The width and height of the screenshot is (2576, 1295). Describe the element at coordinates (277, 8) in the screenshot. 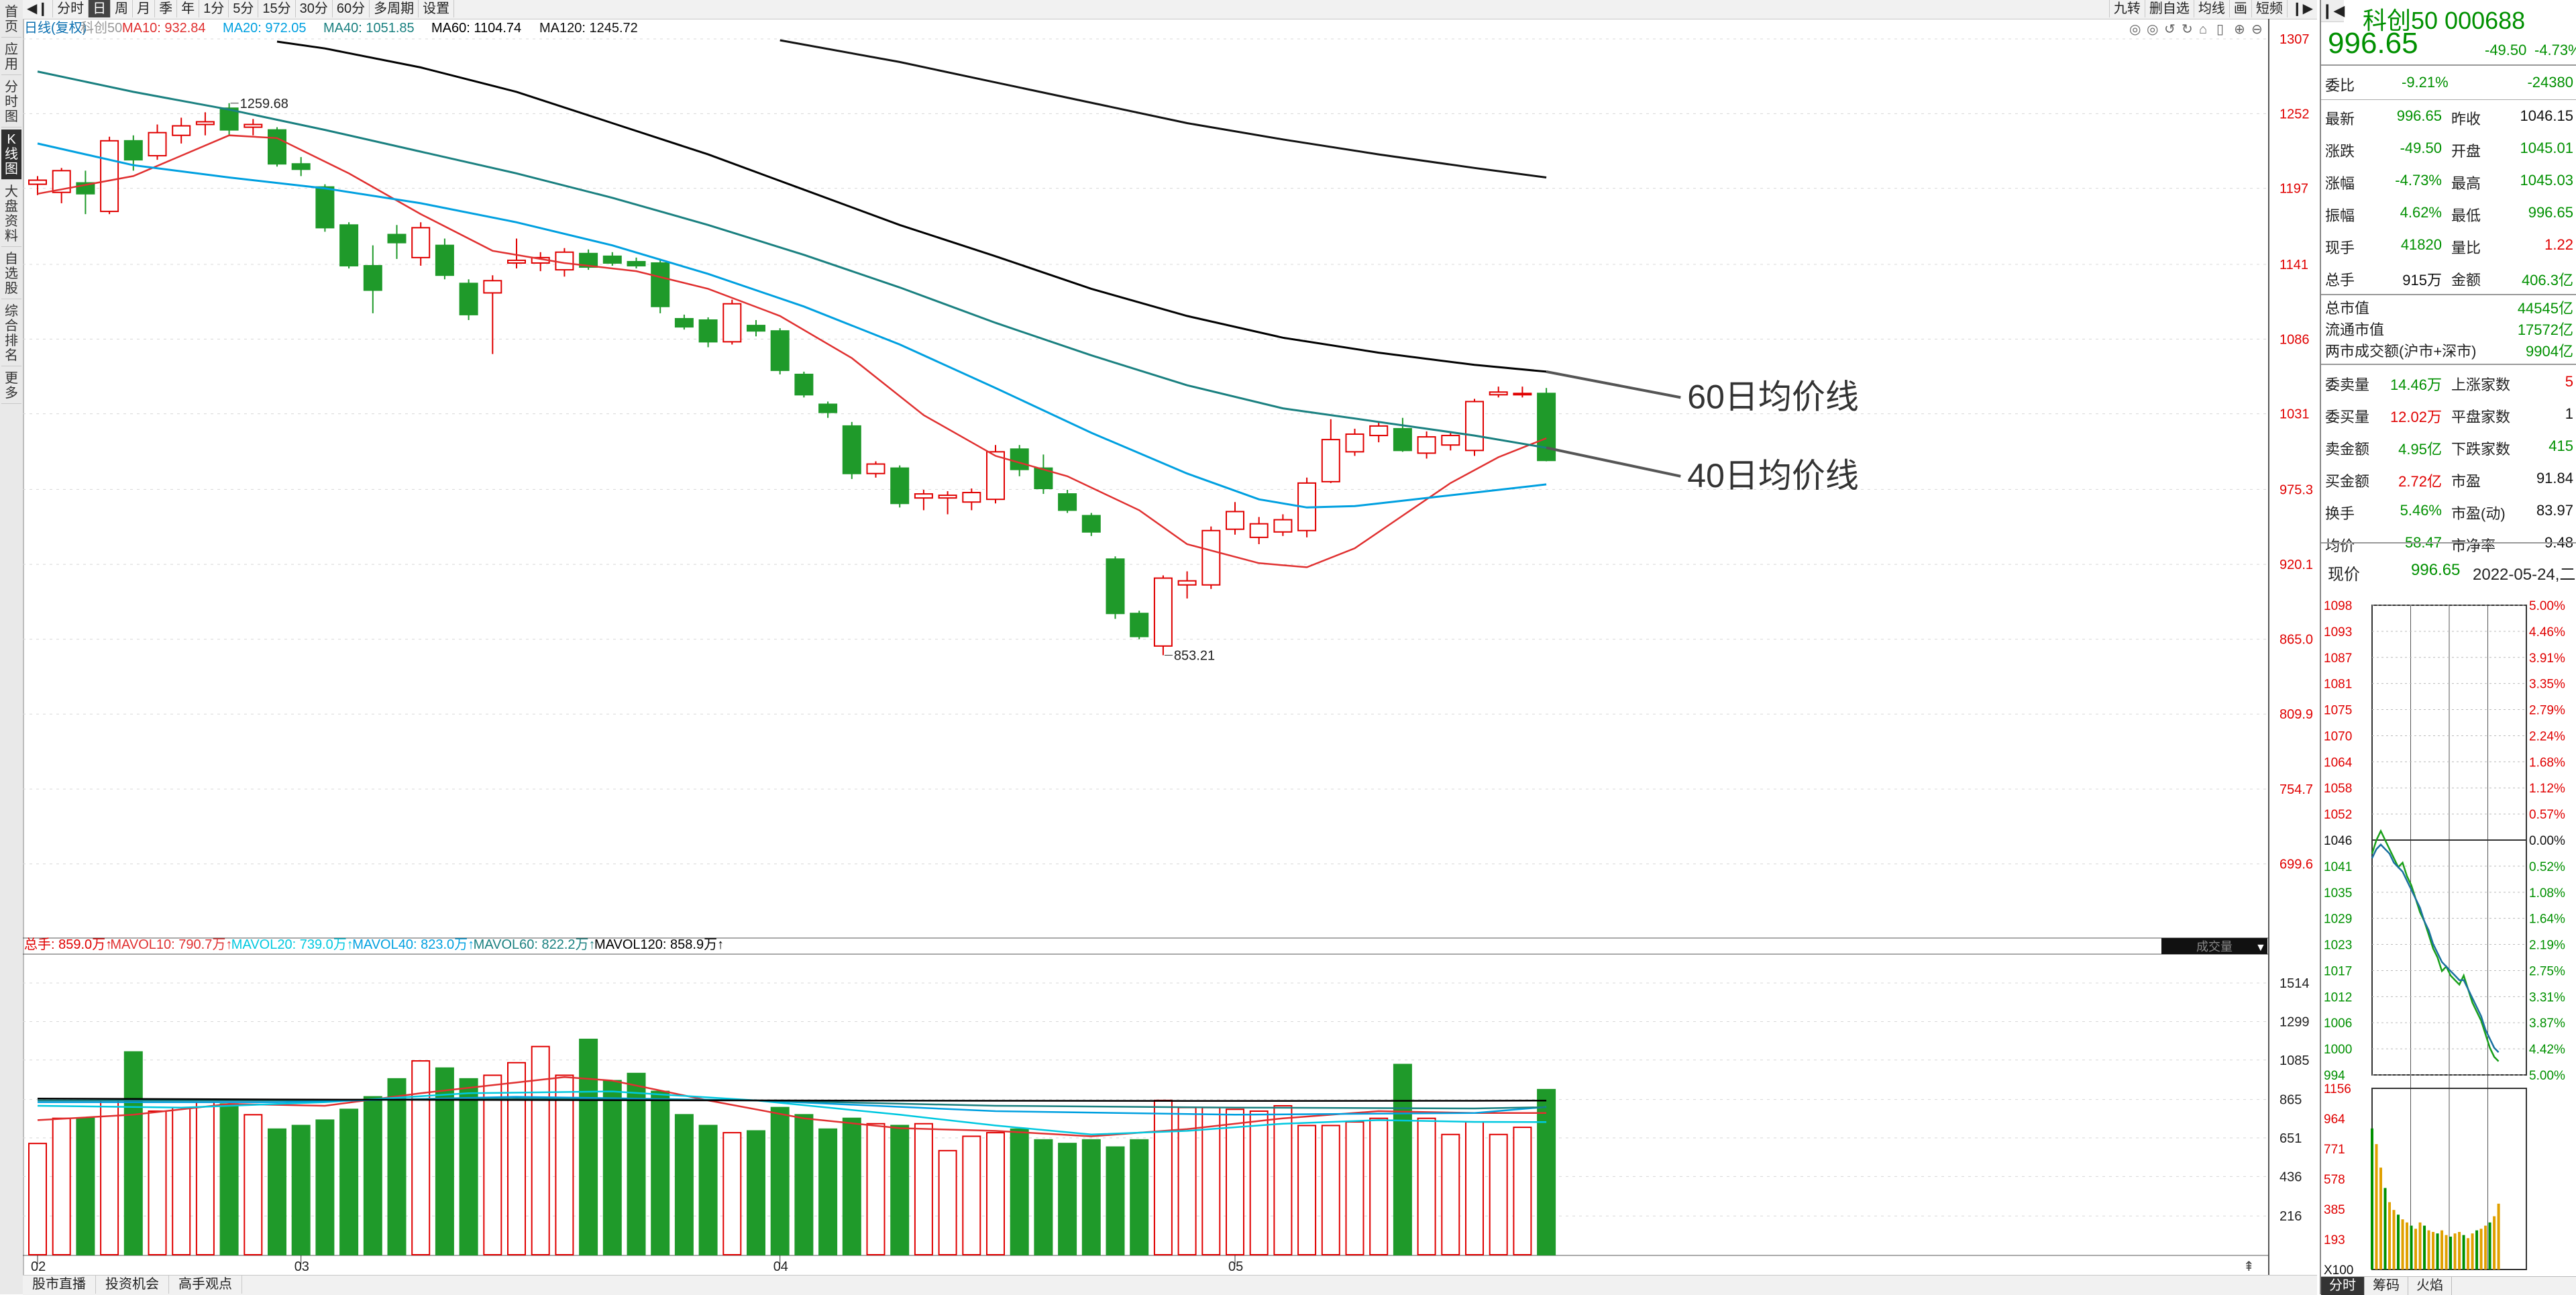

I see `period-tab-8: 15分` at that location.